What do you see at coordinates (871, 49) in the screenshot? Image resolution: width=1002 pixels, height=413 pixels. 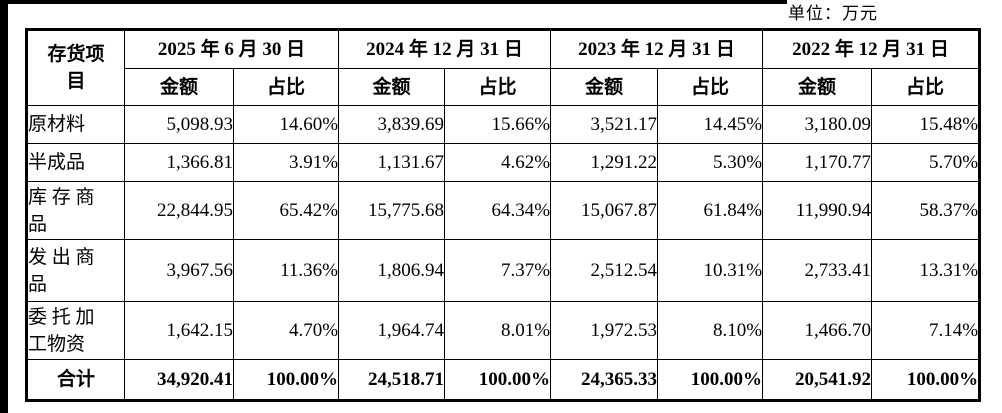 I see `period-header-2022: 2022 年 12 月 31 日` at bounding box center [871, 49].